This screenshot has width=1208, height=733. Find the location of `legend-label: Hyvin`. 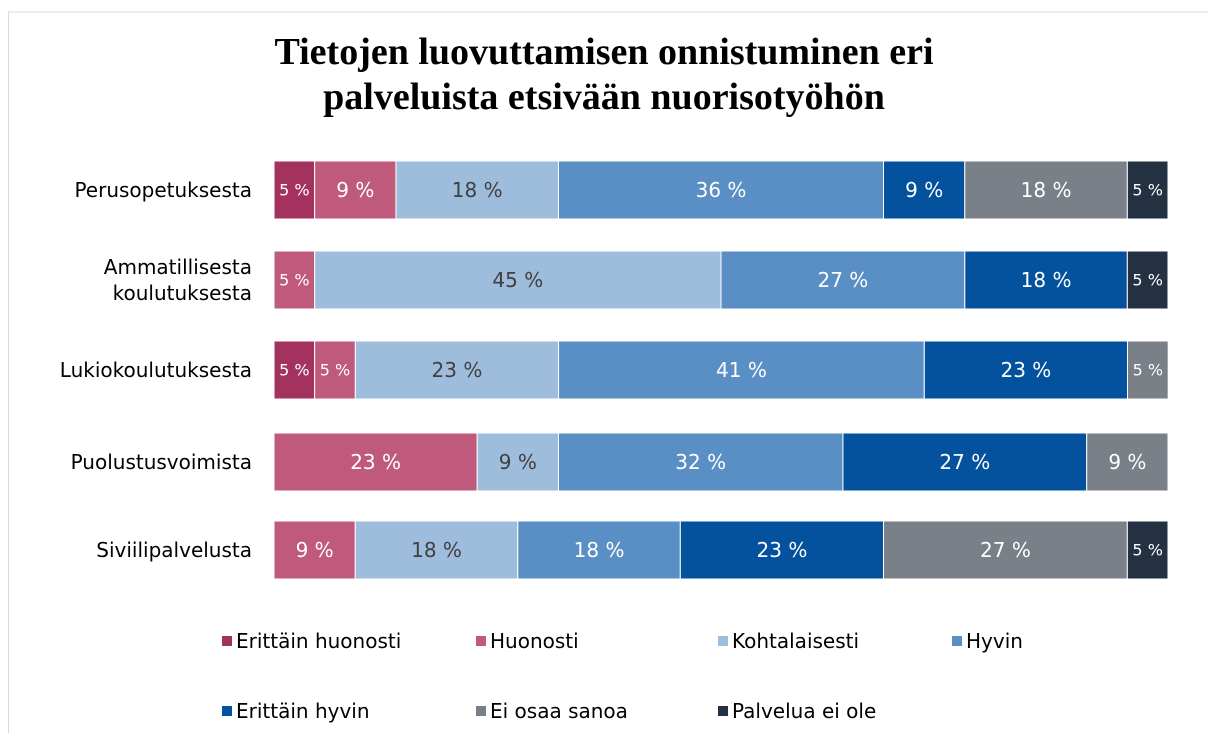

legend-label: Hyvin is located at coordinates (994, 641).